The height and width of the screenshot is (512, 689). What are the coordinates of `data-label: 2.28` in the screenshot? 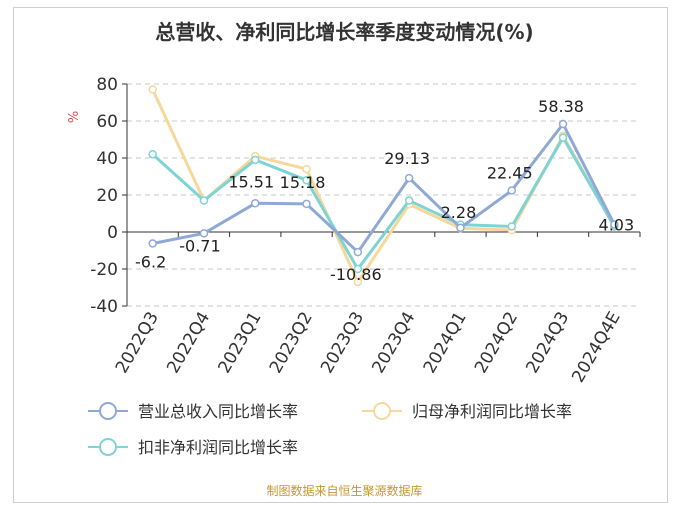 It's located at (459, 212).